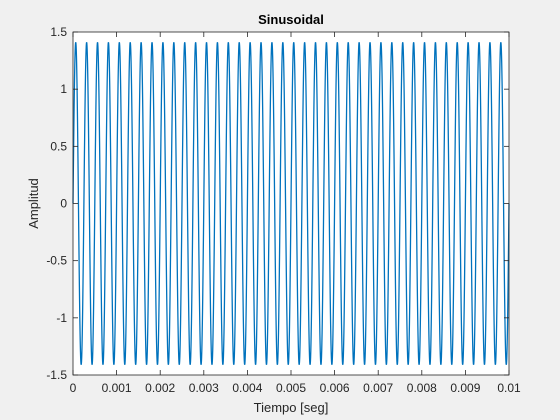 The image size is (560, 420). Describe the element at coordinates (291, 388) in the screenshot. I see `x-tick-label: 0.005` at that location.